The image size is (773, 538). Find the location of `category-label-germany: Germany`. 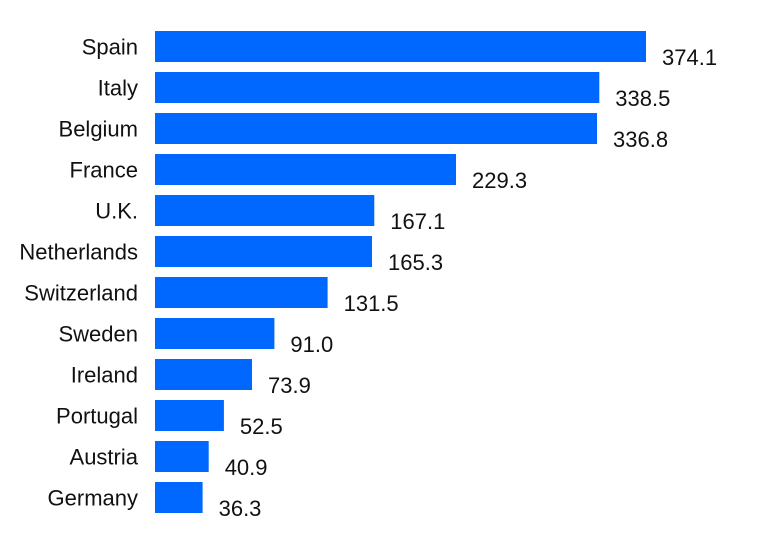

category-label-germany: Germany is located at coordinates (93, 498).